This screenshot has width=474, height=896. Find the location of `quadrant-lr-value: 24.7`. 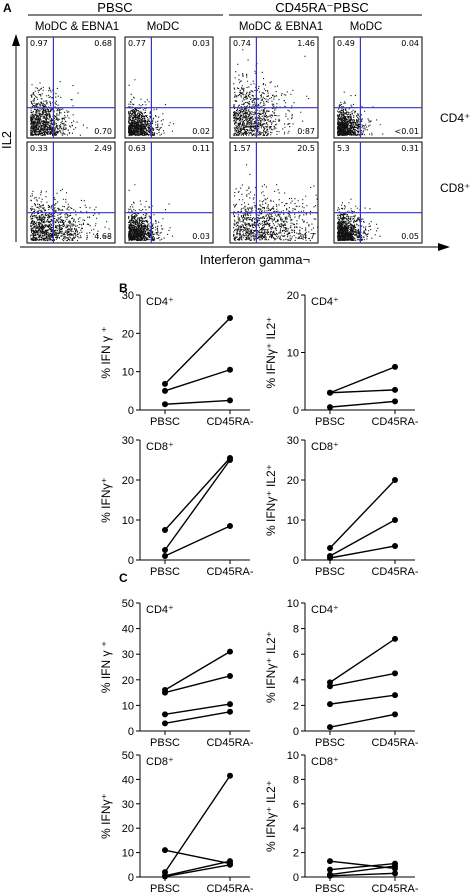

quadrant-lr-value: 24.7 is located at coordinates (306, 236).